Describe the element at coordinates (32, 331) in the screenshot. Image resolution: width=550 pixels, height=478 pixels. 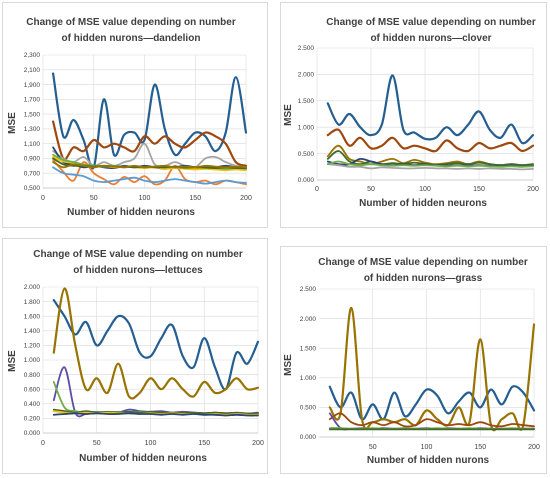
I see `y-tick-label: 1.400` at that location.